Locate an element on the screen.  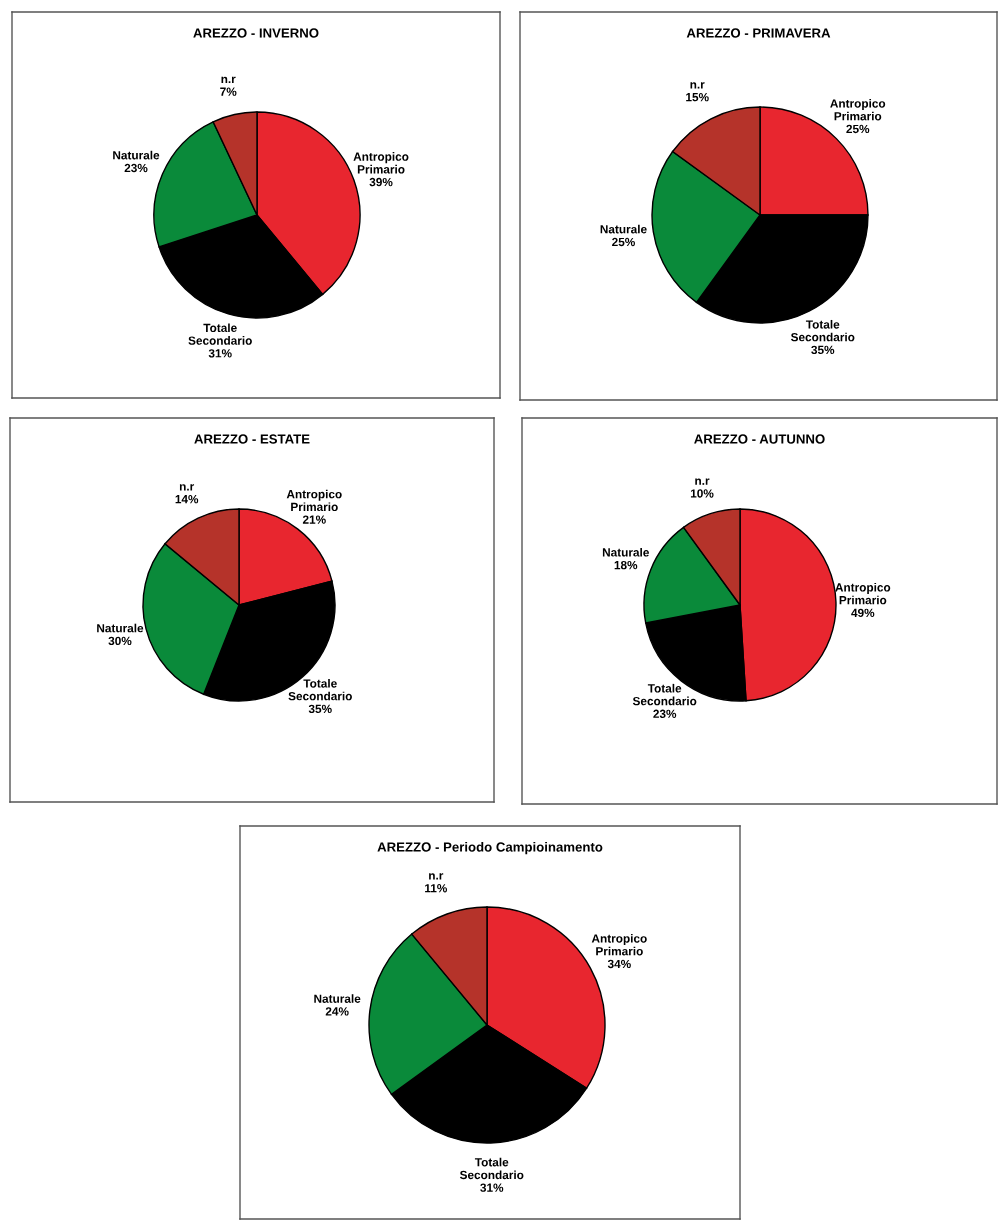
data-label: 11% is located at coordinates (436, 888).